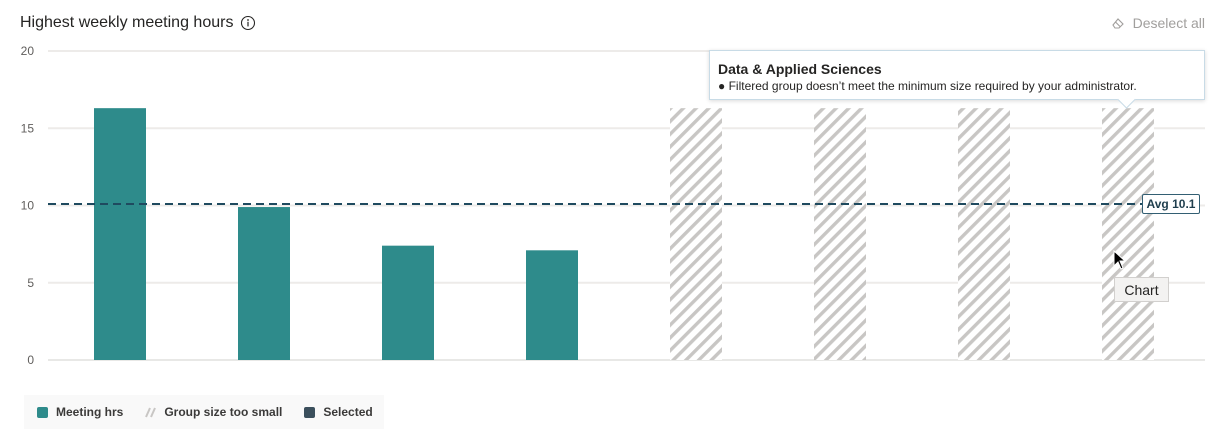 This screenshot has width=1225, height=431. What do you see at coordinates (1121, 260) in the screenshot?
I see `mouse-cursor-icon` at bounding box center [1121, 260].